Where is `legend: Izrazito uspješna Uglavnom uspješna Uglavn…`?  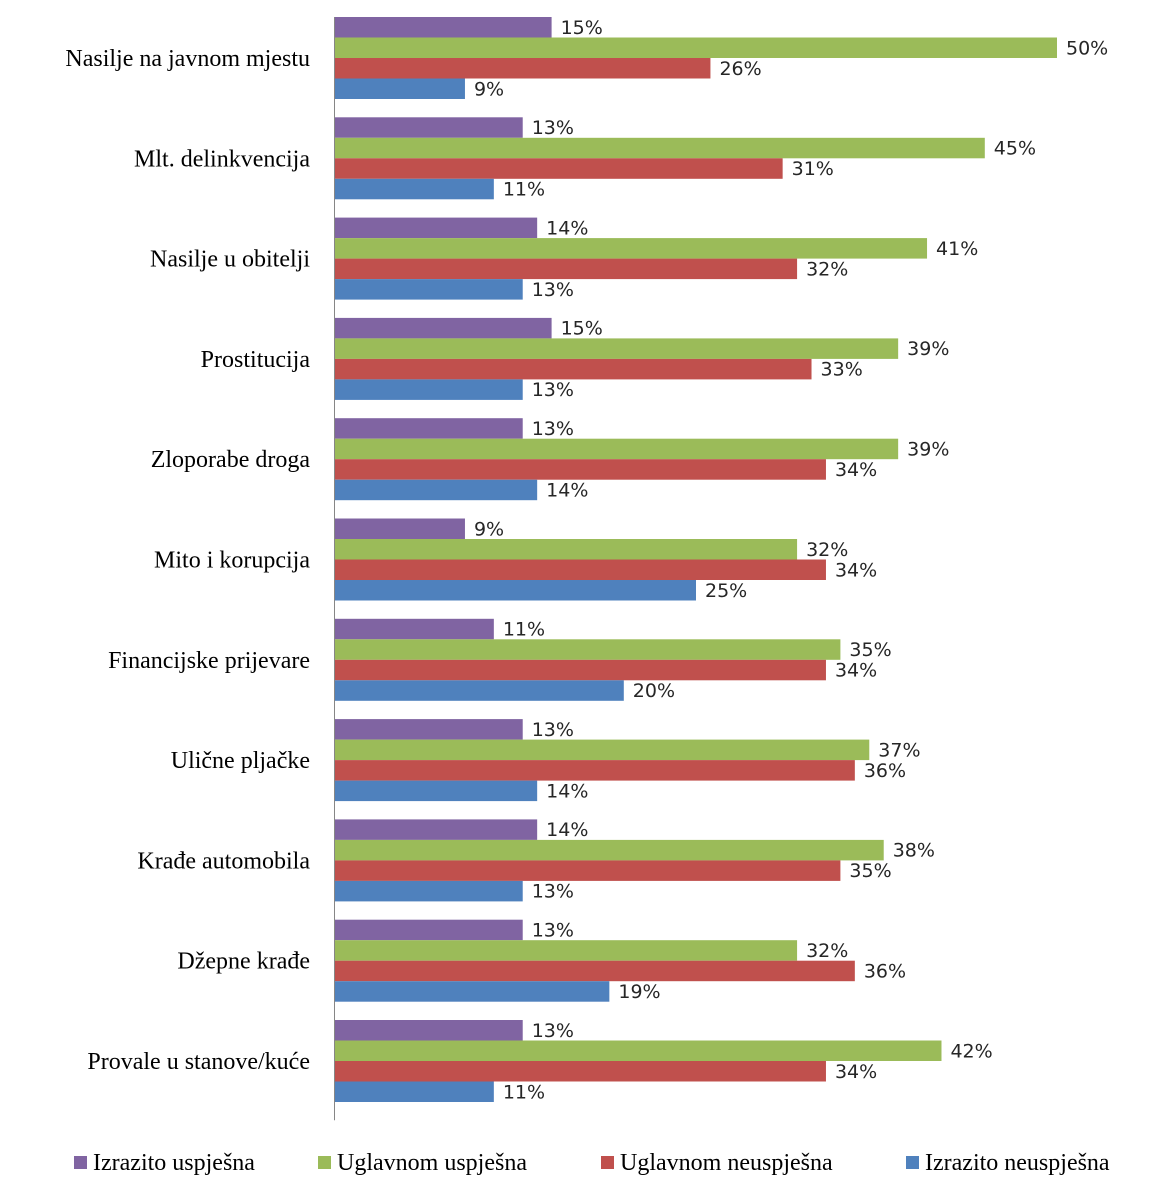
legend: Izrazito uspješna Uglavnom uspješna Uglavn… is located at coordinates (592, 1163).